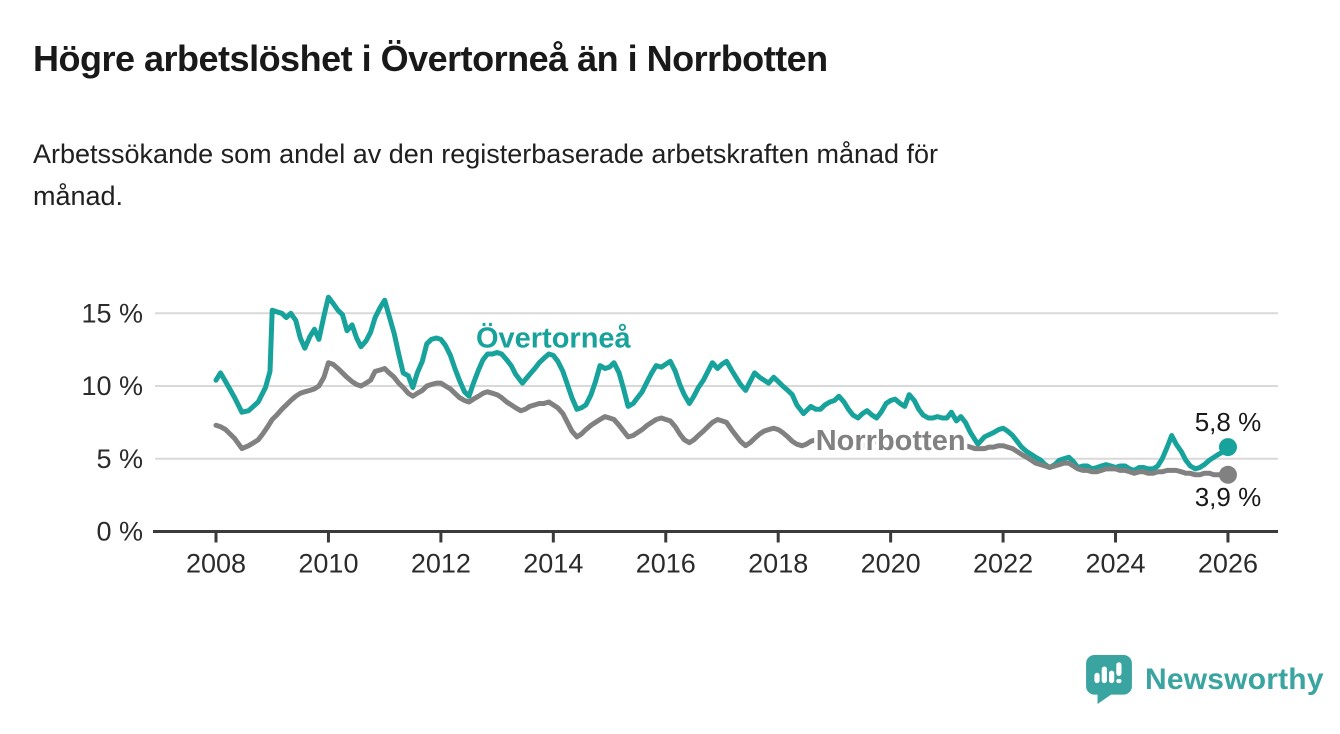 This screenshot has height=734, width=1340. I want to click on y-tick-label-0: 0 %, so click(119, 532).